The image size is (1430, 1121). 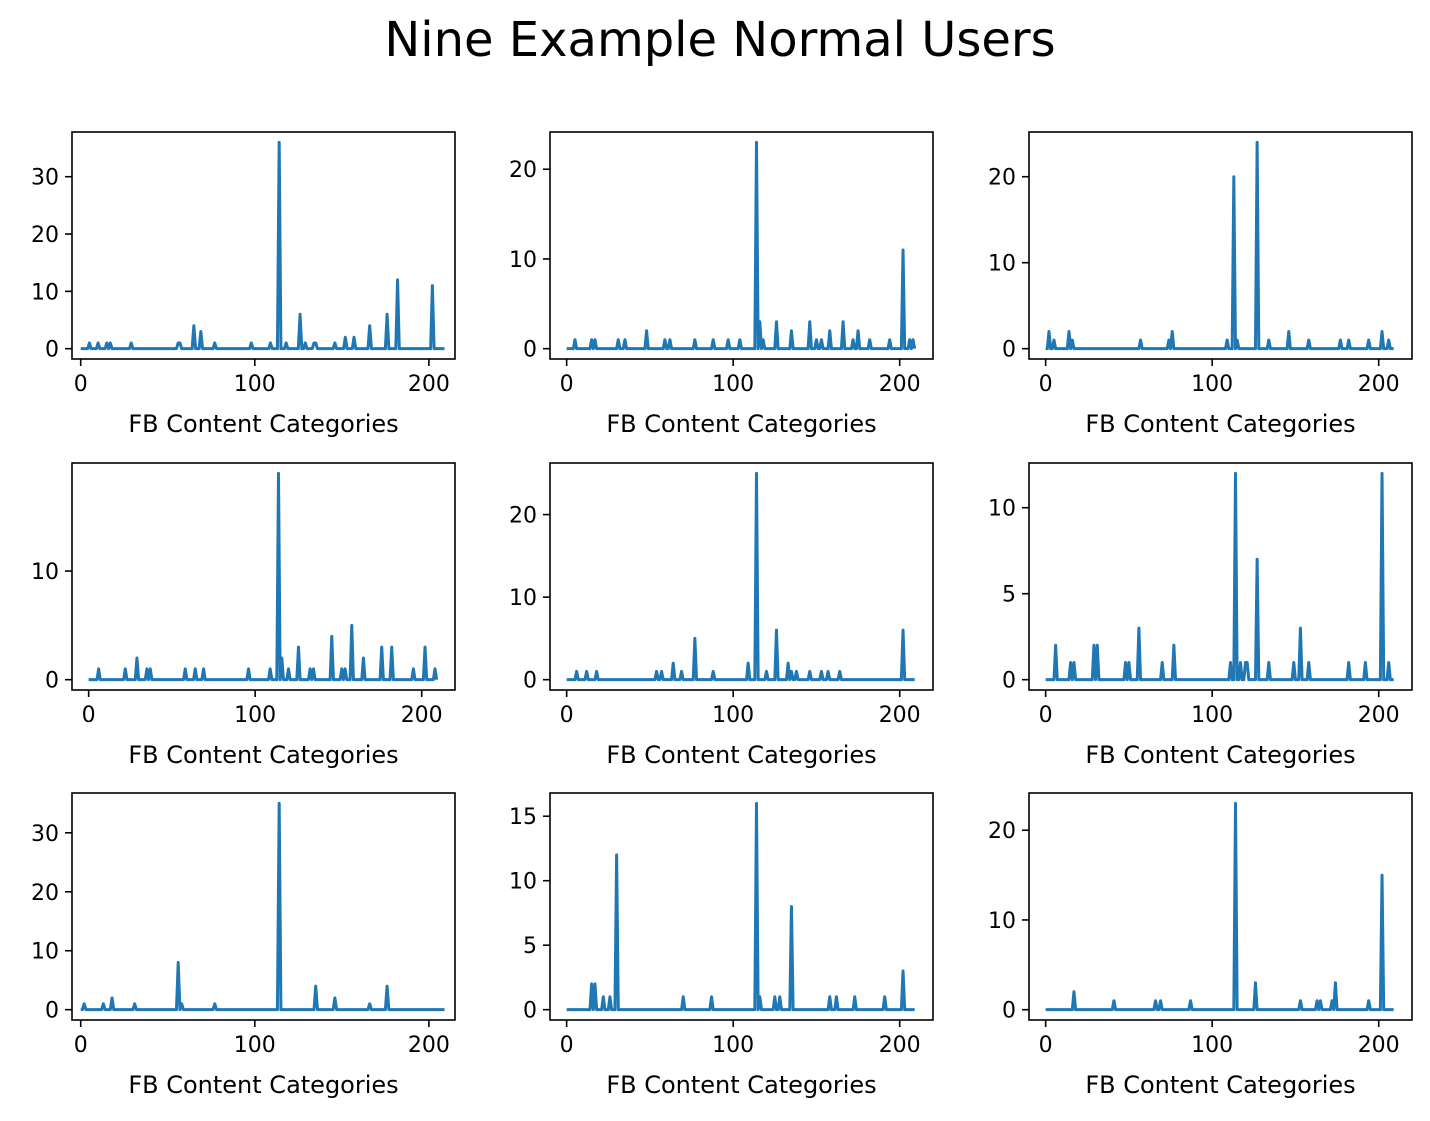 I want to click on subplot-4: 0 100 200 0 10 FB Content Categories, so click(x=243, y=615).